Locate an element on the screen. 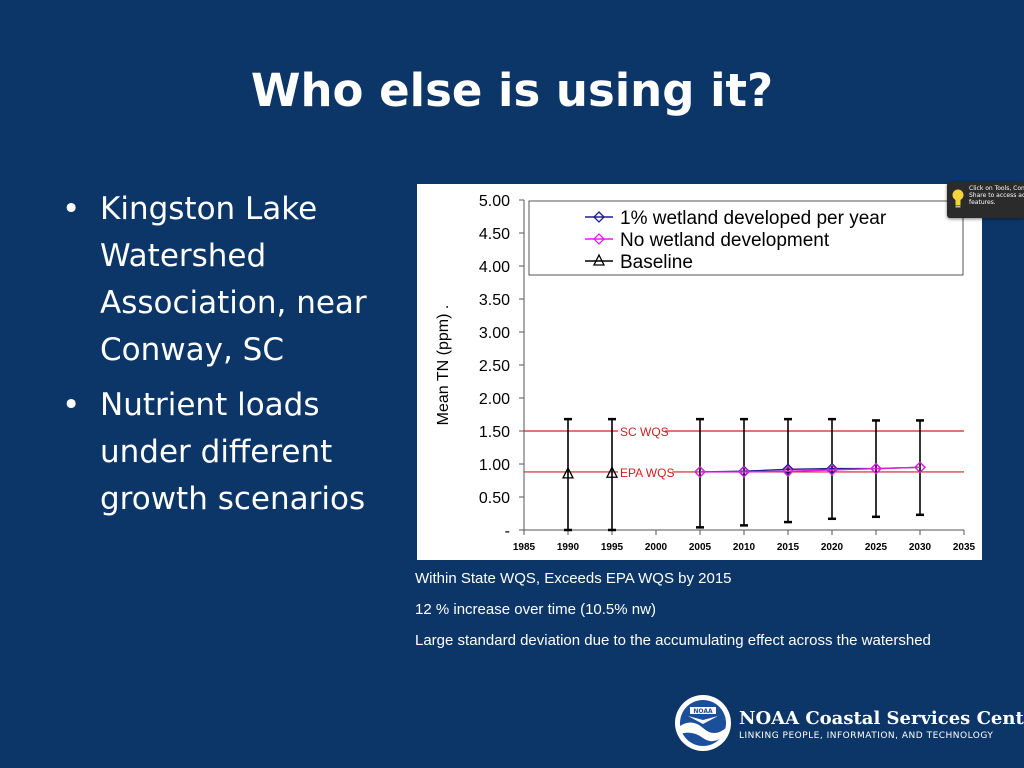  x-tick-label: 2015 is located at coordinates (788, 547).